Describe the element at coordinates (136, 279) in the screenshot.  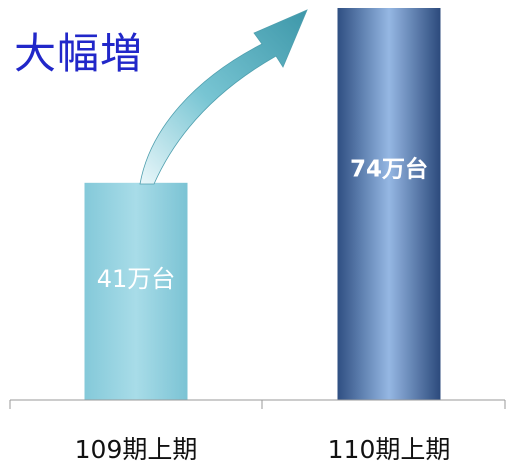
I see `data-label-1: 41万台` at that location.